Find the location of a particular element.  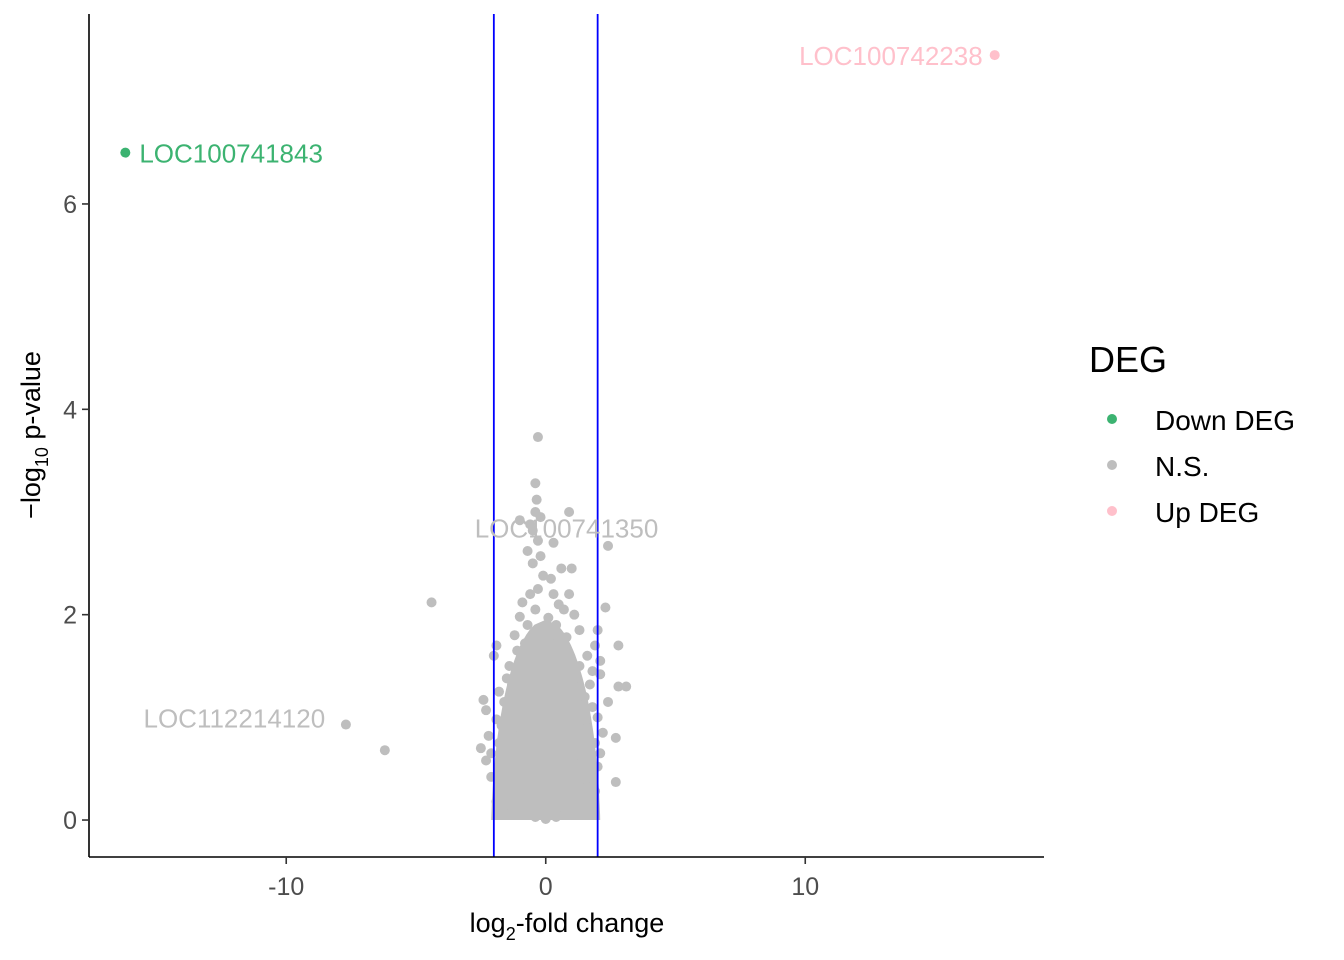

legend-title: DEG is located at coordinates (1128, 359).